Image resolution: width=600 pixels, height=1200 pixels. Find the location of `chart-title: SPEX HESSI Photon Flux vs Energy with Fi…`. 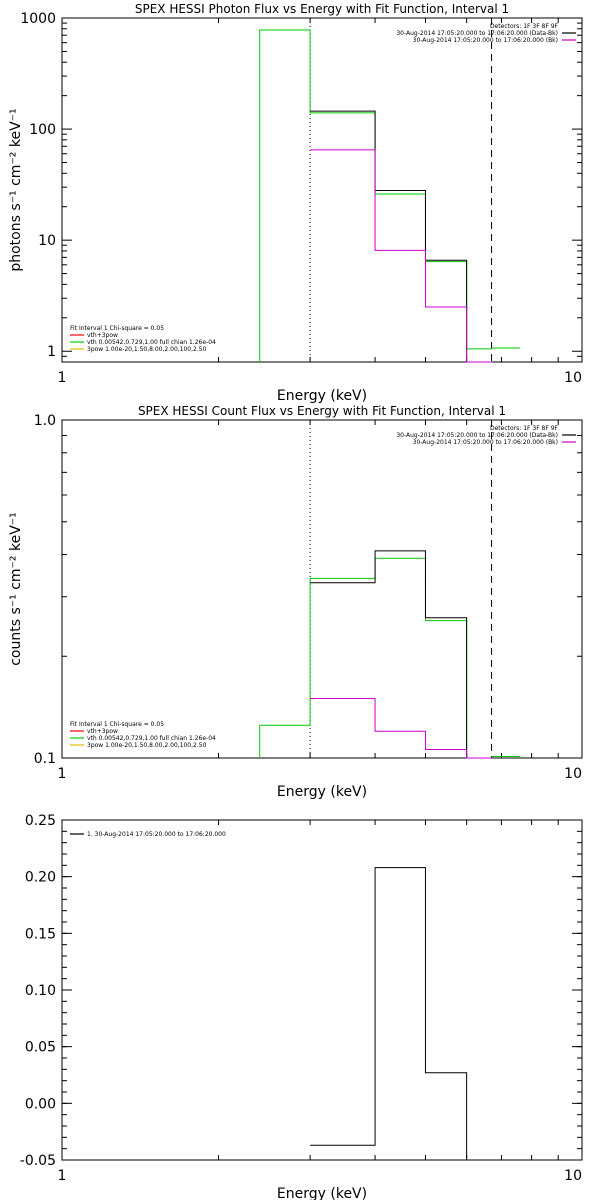

chart-title: SPEX HESSI Photon Flux vs Energy with Fi… is located at coordinates (322, 9).